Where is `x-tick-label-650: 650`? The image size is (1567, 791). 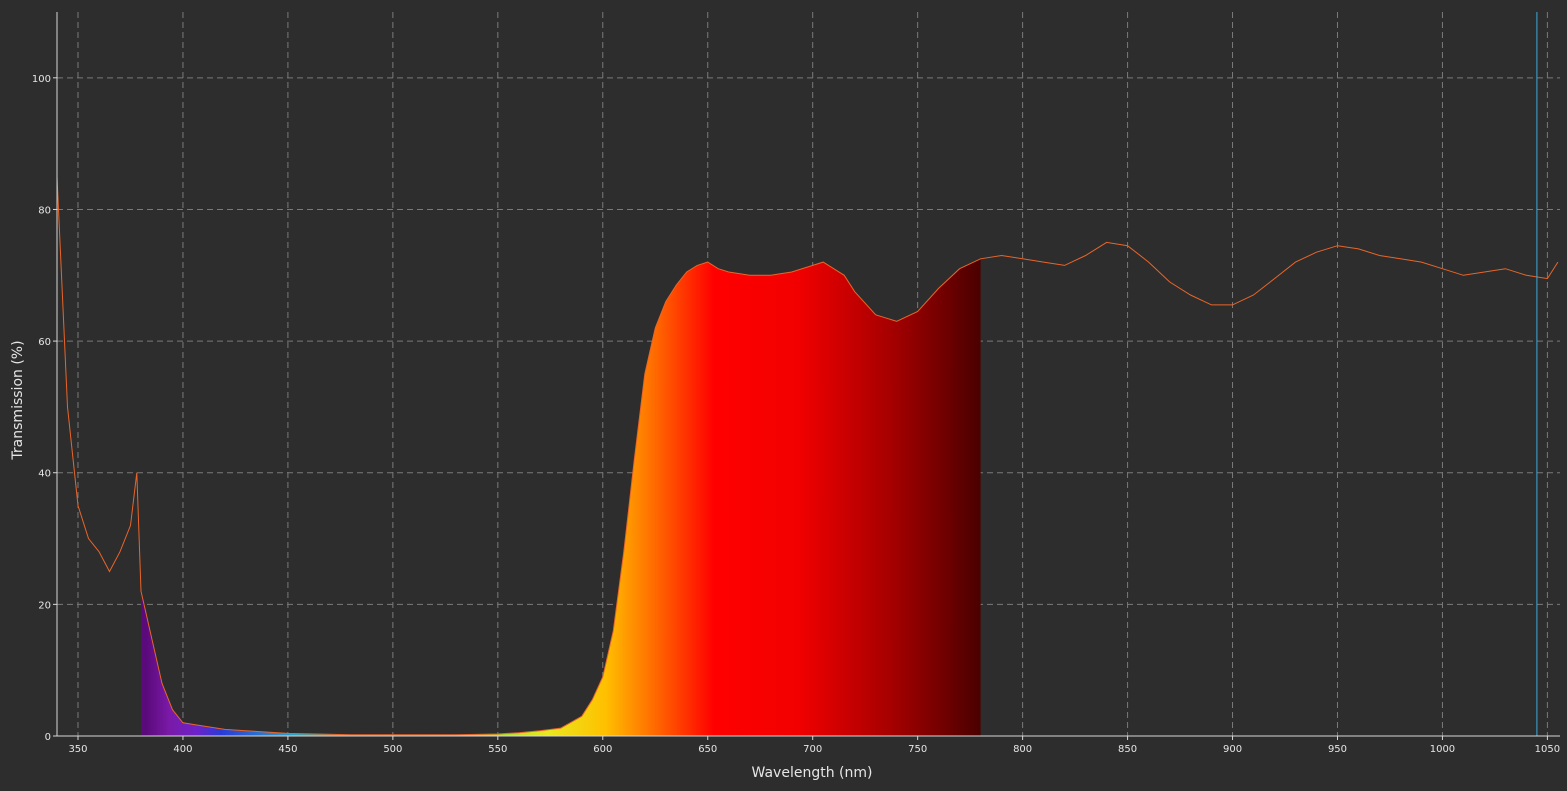 x-tick-label-650: 650 is located at coordinates (707, 749).